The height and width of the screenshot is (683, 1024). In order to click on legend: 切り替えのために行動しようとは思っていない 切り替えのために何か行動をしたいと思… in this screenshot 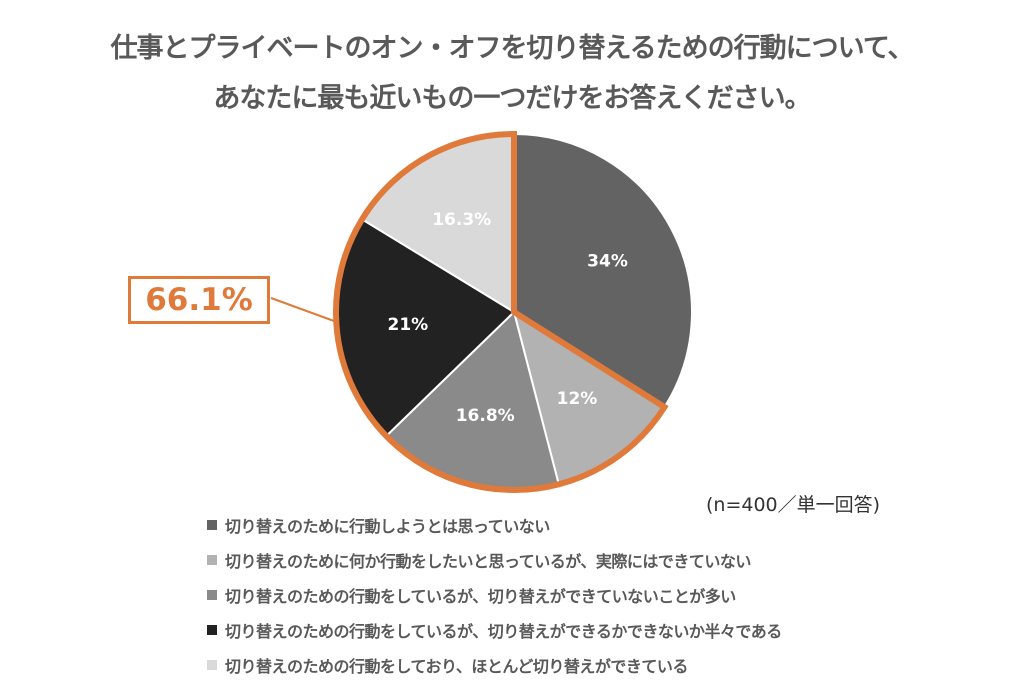, I will do `click(494, 594)`.